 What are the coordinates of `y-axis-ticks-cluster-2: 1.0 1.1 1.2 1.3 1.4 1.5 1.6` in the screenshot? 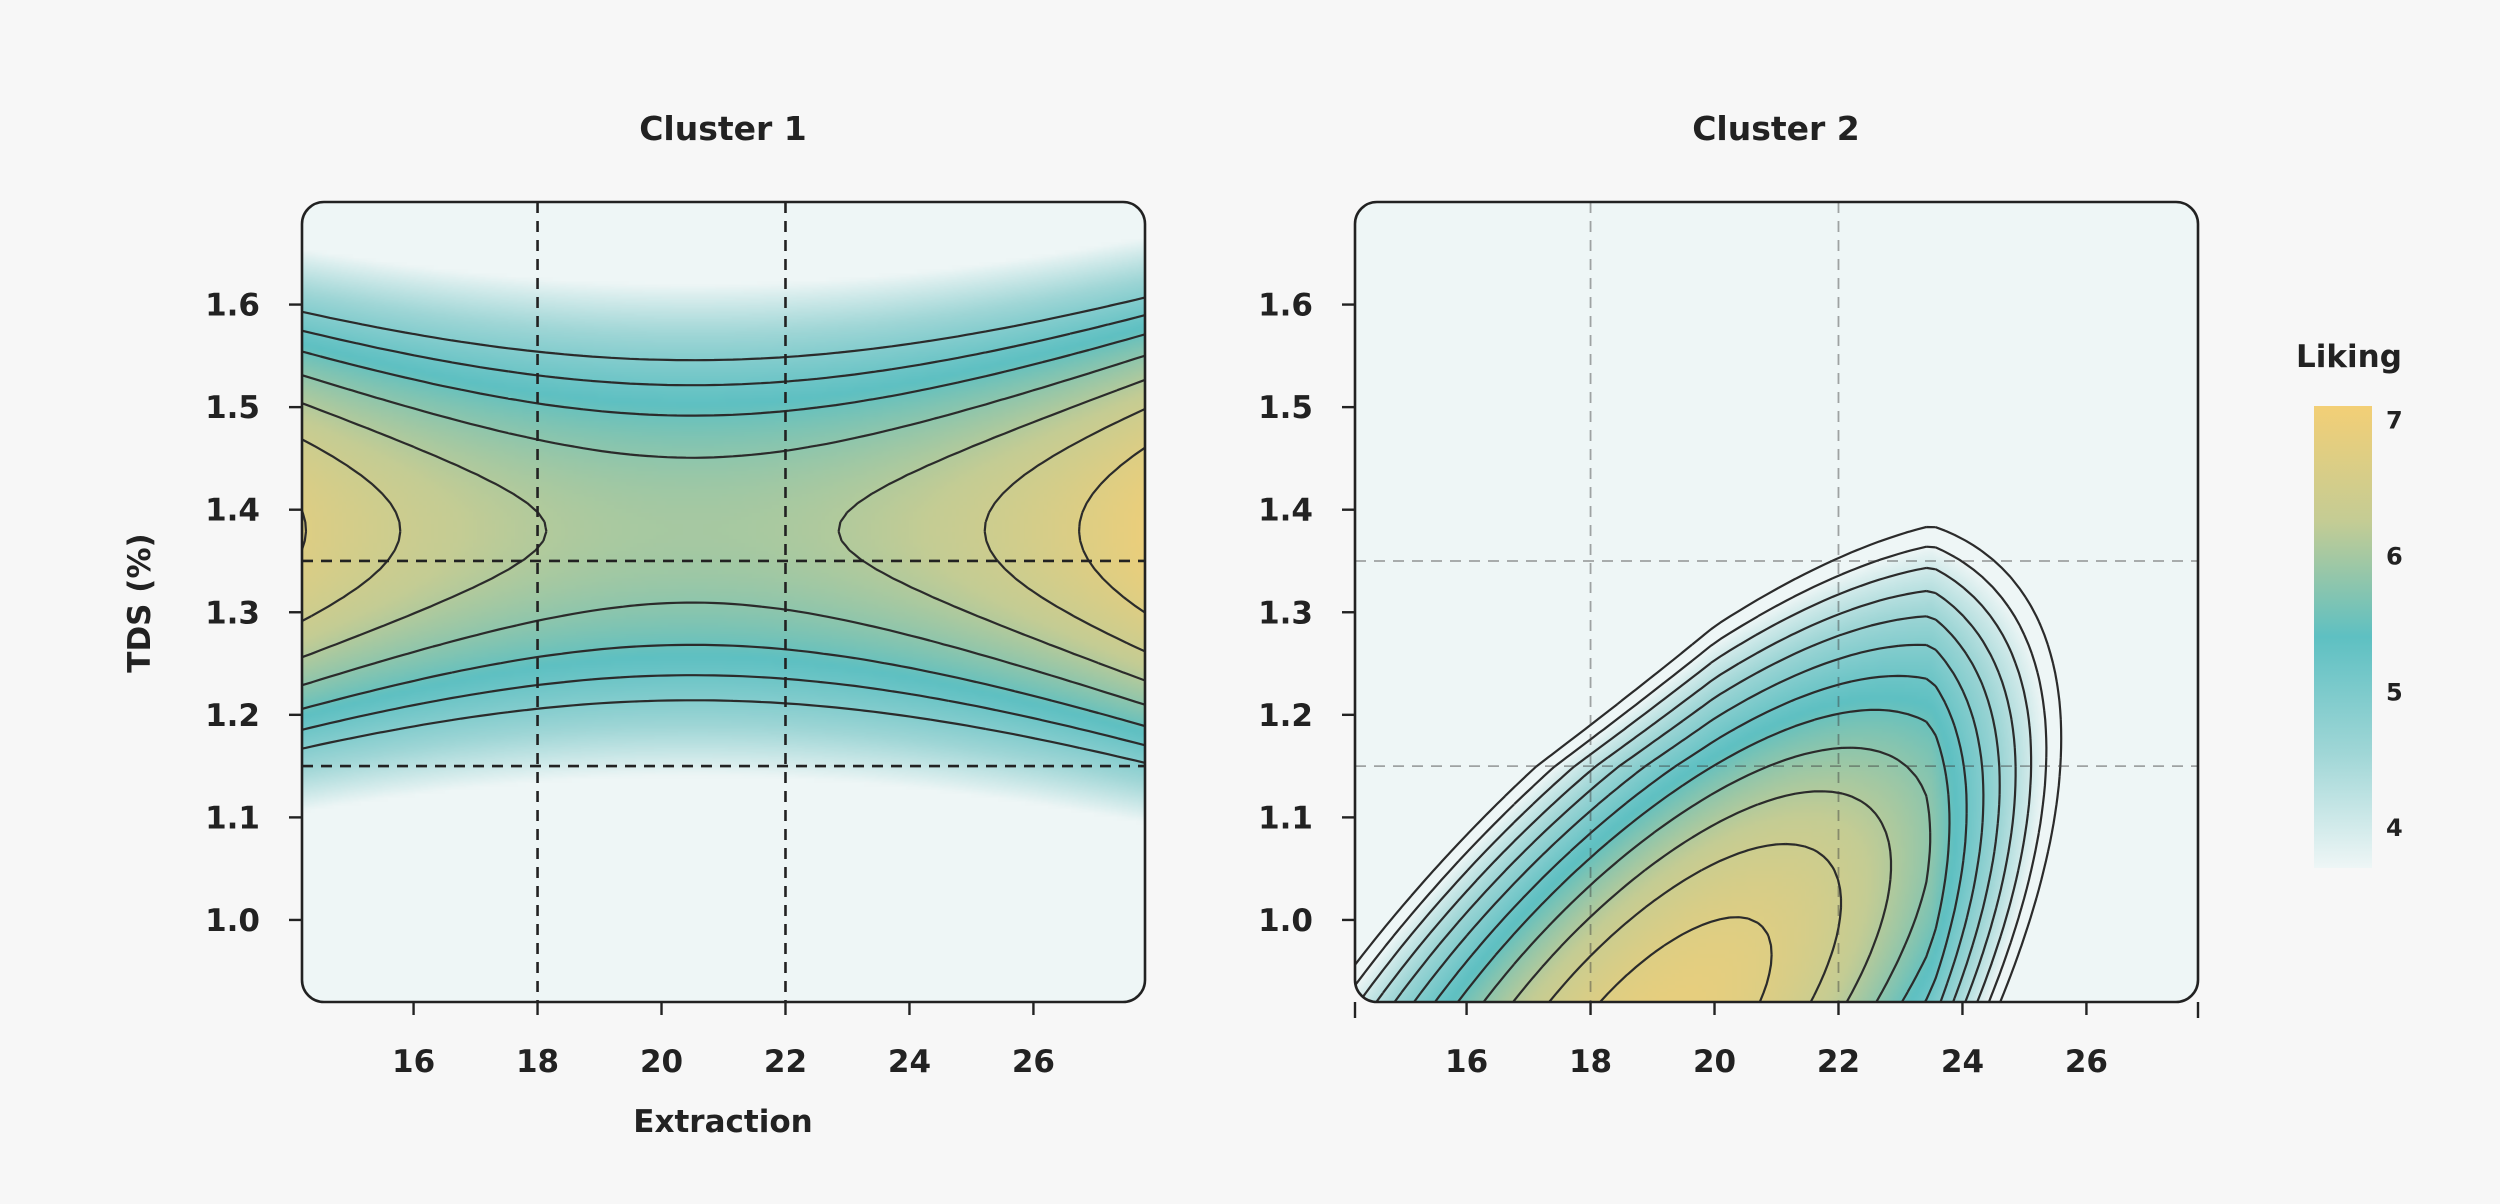 It's located at (1306, 613).